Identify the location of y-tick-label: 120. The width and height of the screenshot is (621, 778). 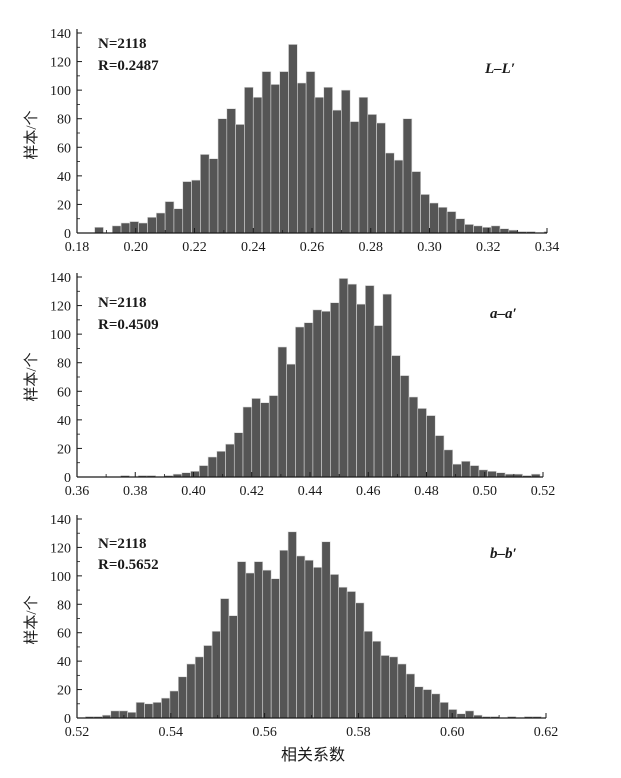
(60, 548).